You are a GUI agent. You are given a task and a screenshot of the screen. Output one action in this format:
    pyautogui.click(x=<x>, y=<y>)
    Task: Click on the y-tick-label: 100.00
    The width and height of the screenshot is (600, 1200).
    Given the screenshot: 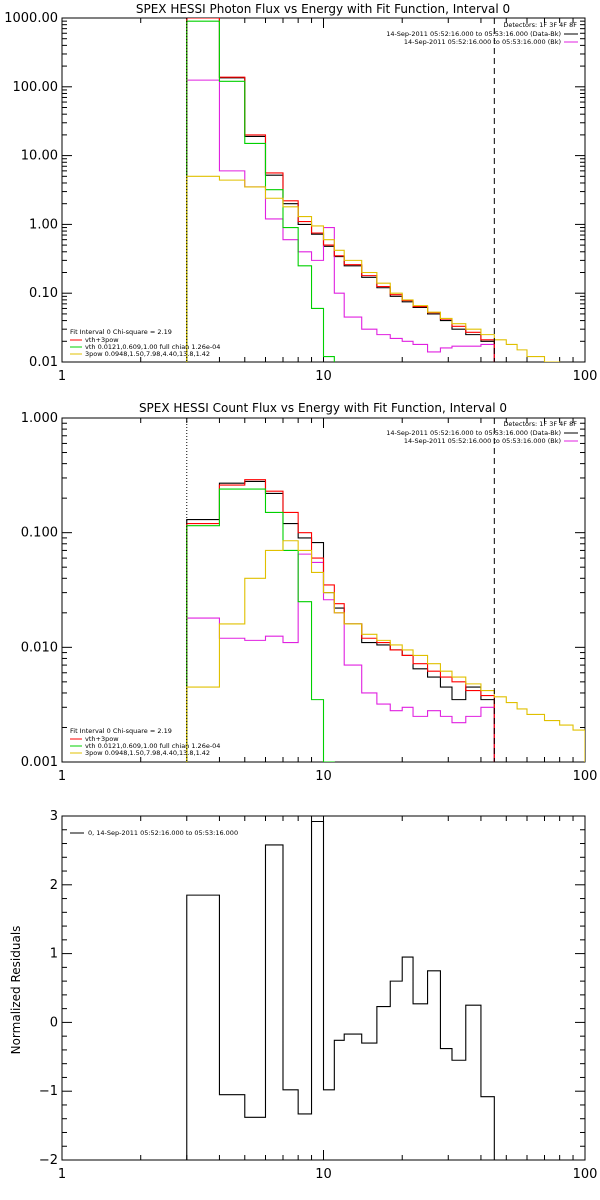 What is the action you would take?
    pyautogui.click(x=36, y=87)
    